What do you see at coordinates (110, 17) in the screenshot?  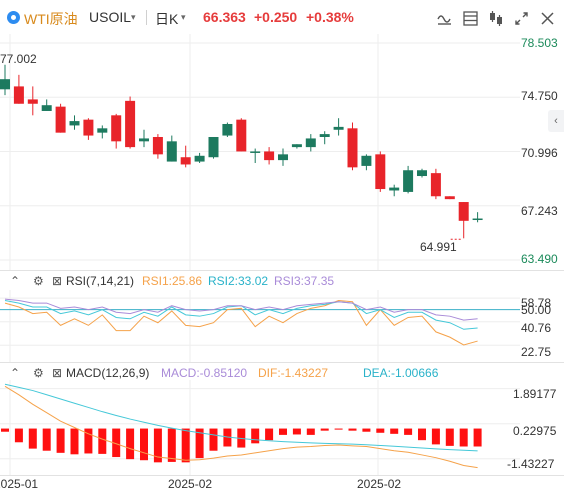 I see `symbol-code: USOIL` at bounding box center [110, 17].